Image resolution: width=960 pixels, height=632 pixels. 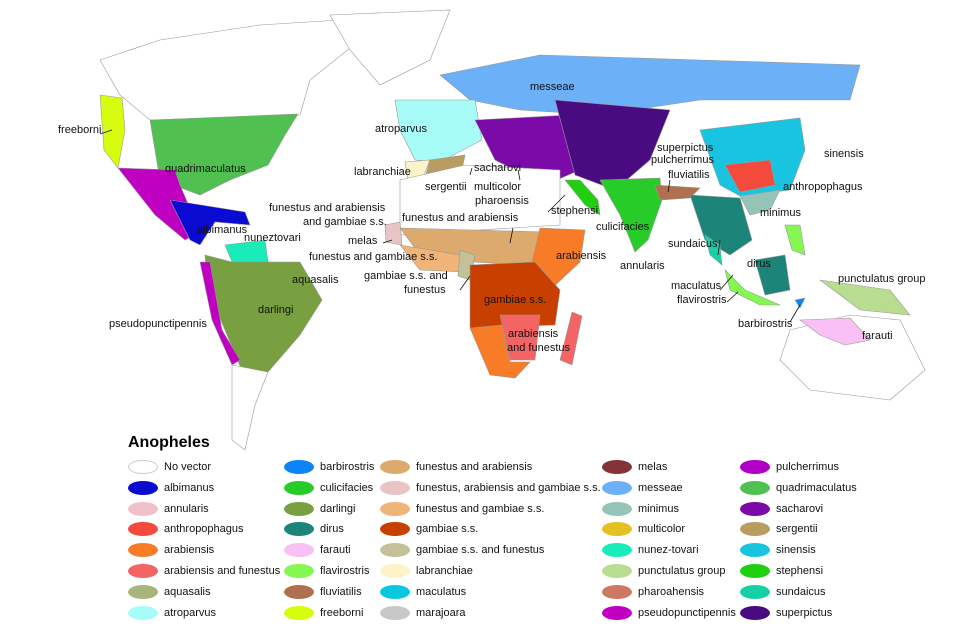 I want to click on legend-item: darlingi, so click(x=320, y=508).